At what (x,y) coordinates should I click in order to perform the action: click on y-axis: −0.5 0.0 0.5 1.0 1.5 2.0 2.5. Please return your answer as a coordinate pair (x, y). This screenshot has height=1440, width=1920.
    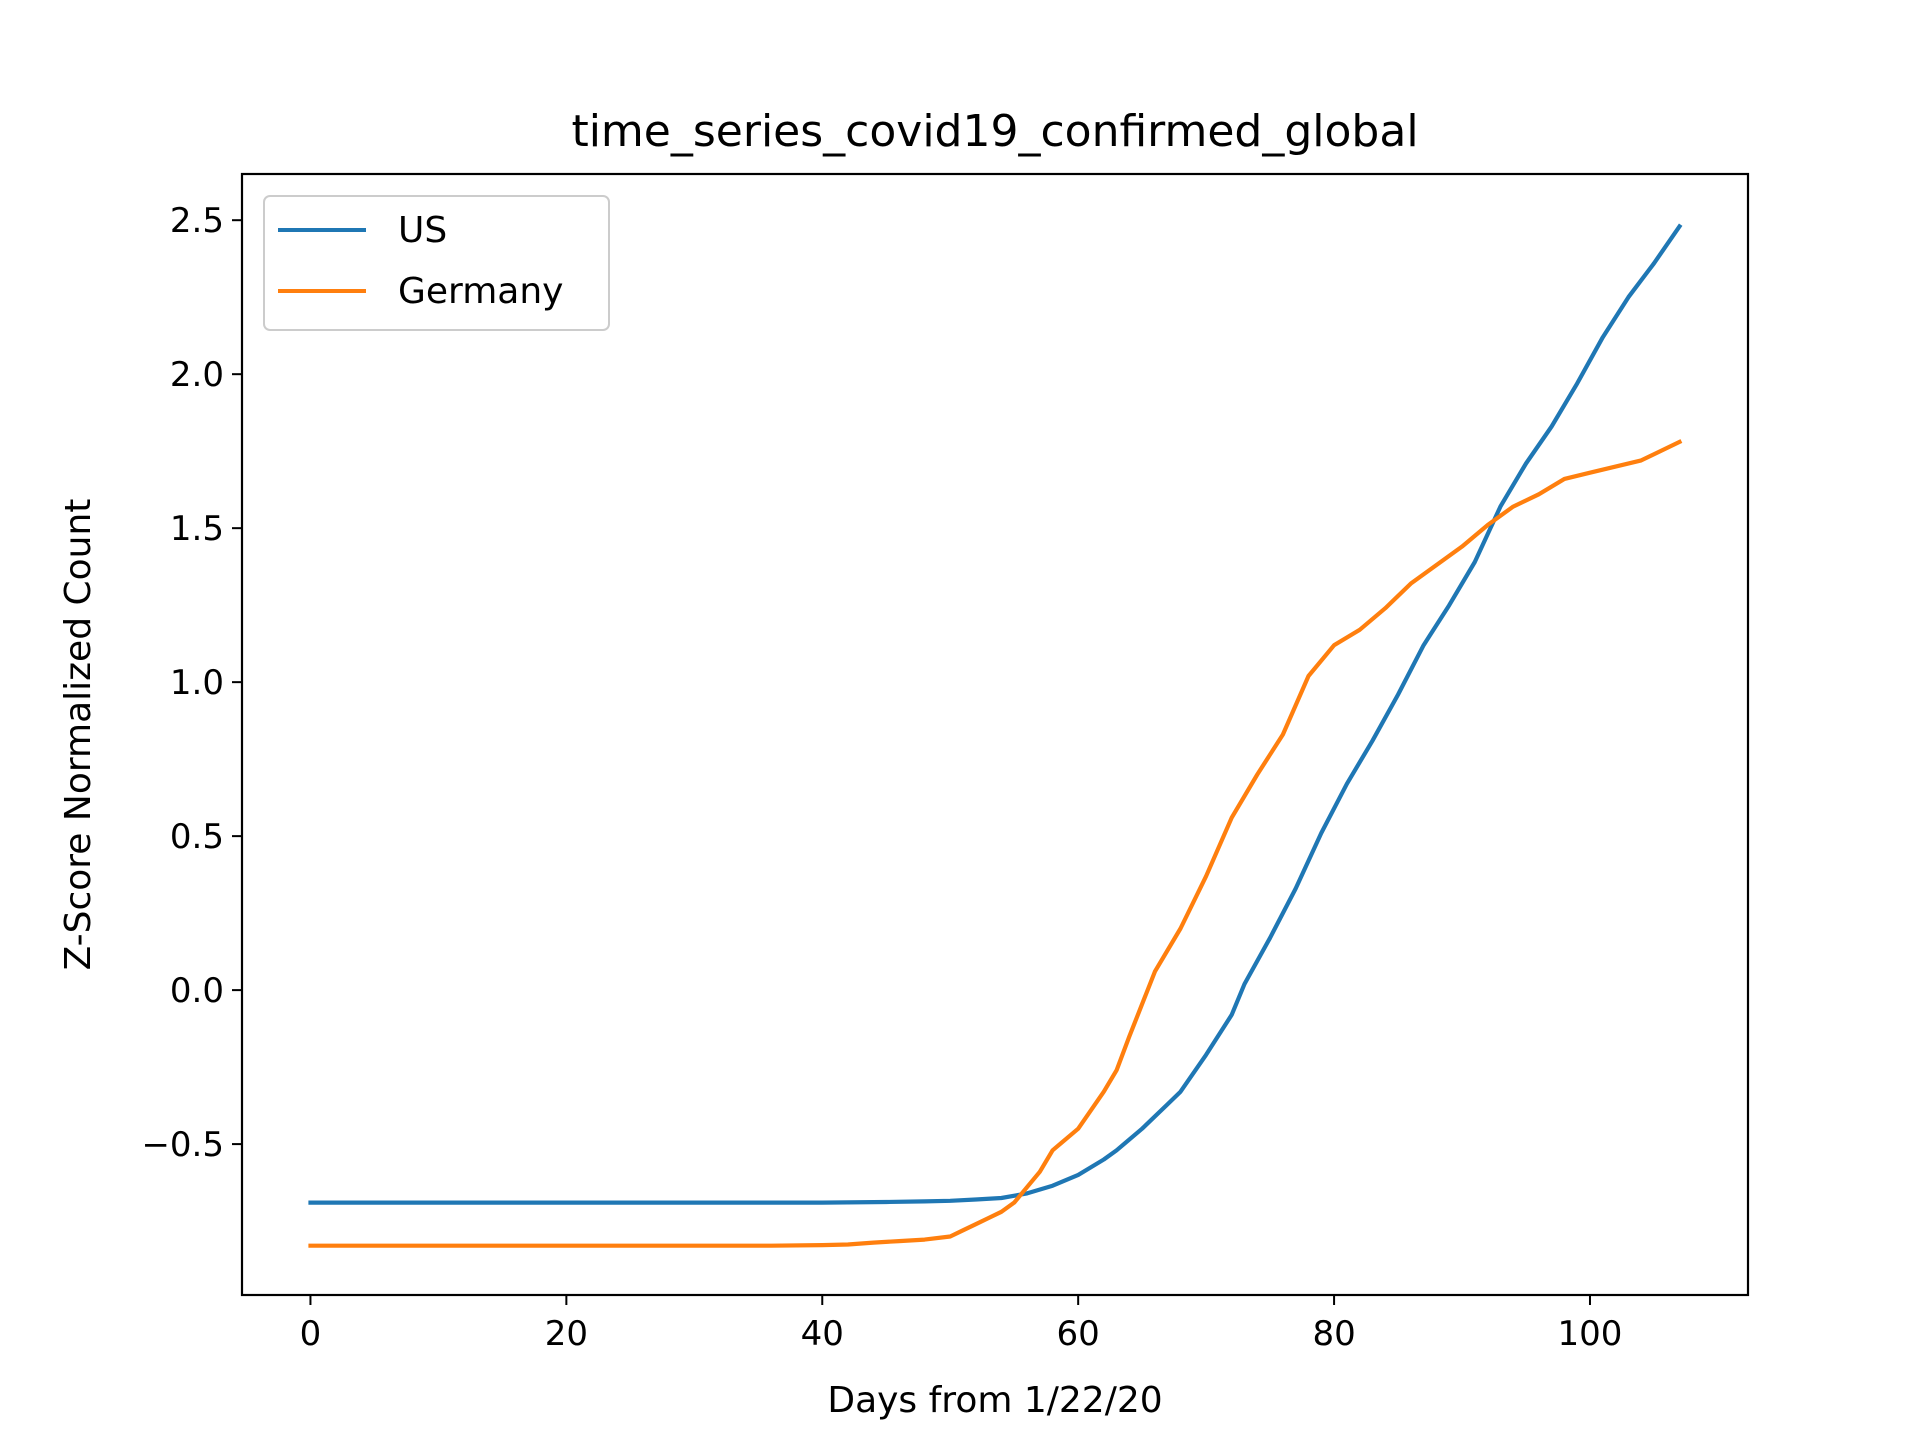
    Looking at the image, I should click on (191, 683).